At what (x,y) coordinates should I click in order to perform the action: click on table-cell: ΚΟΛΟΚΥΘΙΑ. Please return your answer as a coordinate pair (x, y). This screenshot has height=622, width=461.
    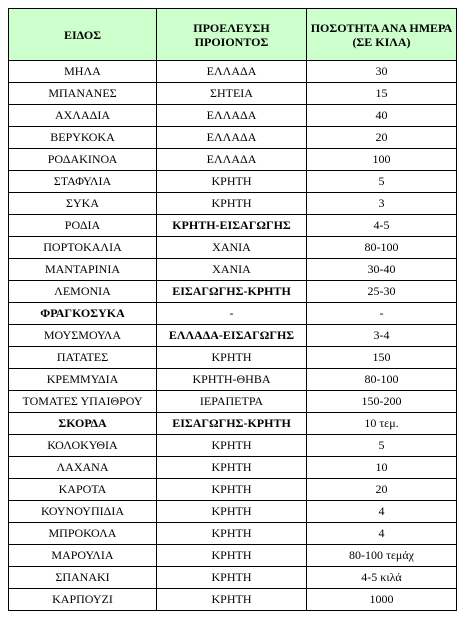
    Looking at the image, I should click on (82, 445).